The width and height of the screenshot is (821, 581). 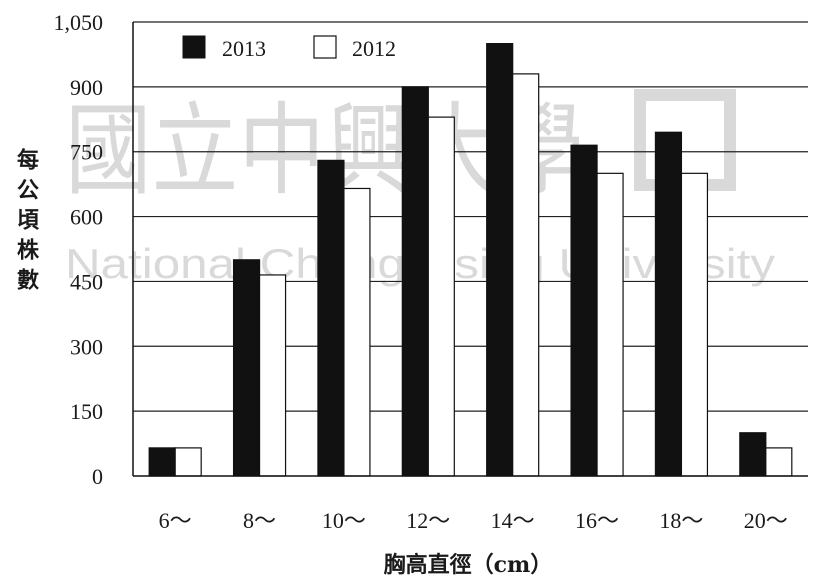 I want to click on y-tick-label: 1,050, so click(x=79, y=22).